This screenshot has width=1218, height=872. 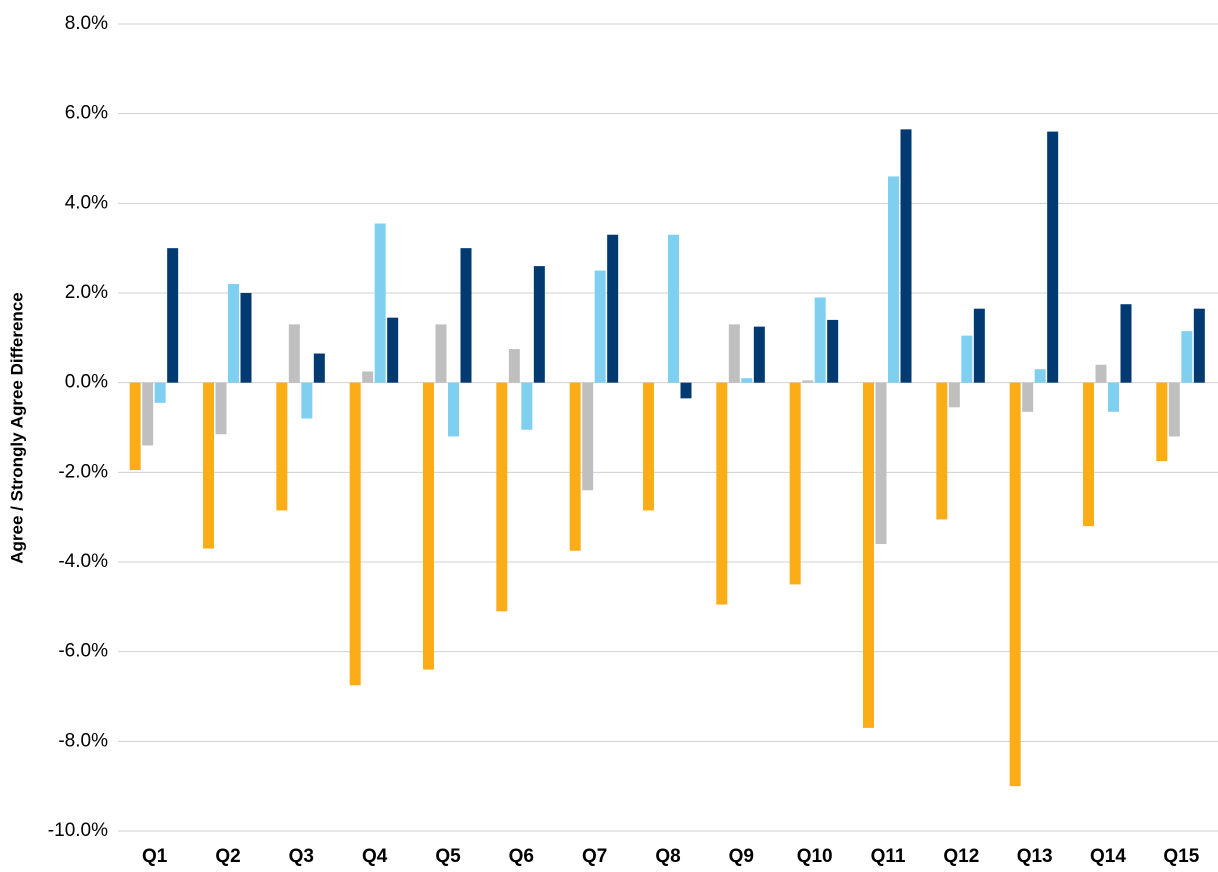 What do you see at coordinates (16, 427) in the screenshot?
I see `y-axis-label: Agree / Strongly Agree Difference` at bounding box center [16, 427].